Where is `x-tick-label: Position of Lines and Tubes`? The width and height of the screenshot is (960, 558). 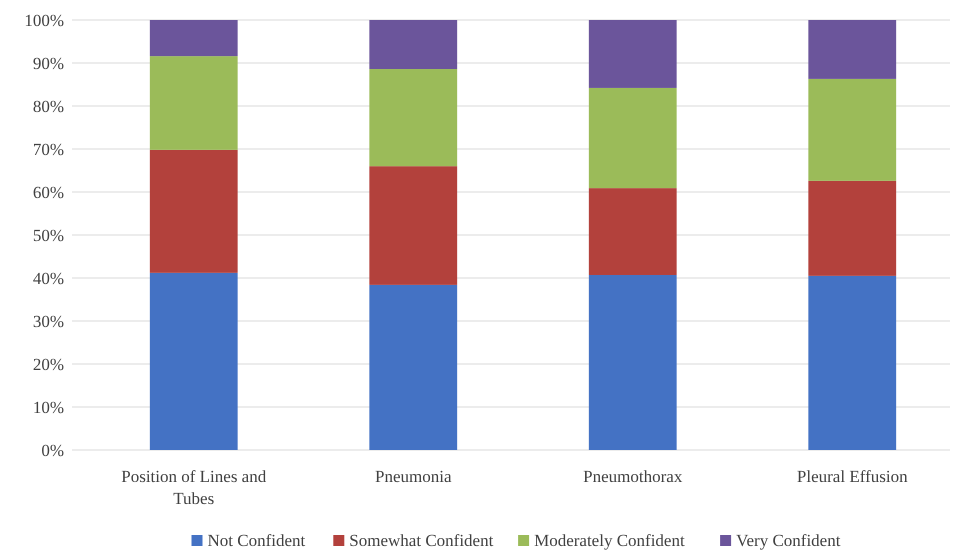
x-tick-label: Position of Lines and Tubes is located at coordinates (194, 487).